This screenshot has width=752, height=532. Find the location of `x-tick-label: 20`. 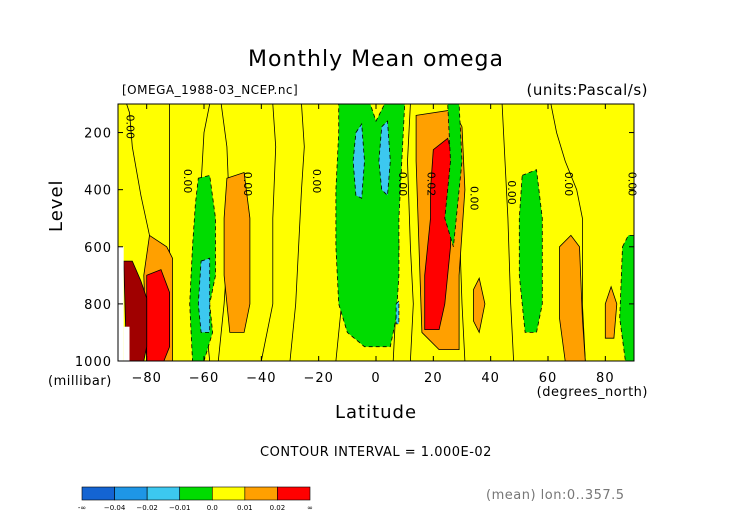

x-tick-label: 20 is located at coordinates (433, 378).